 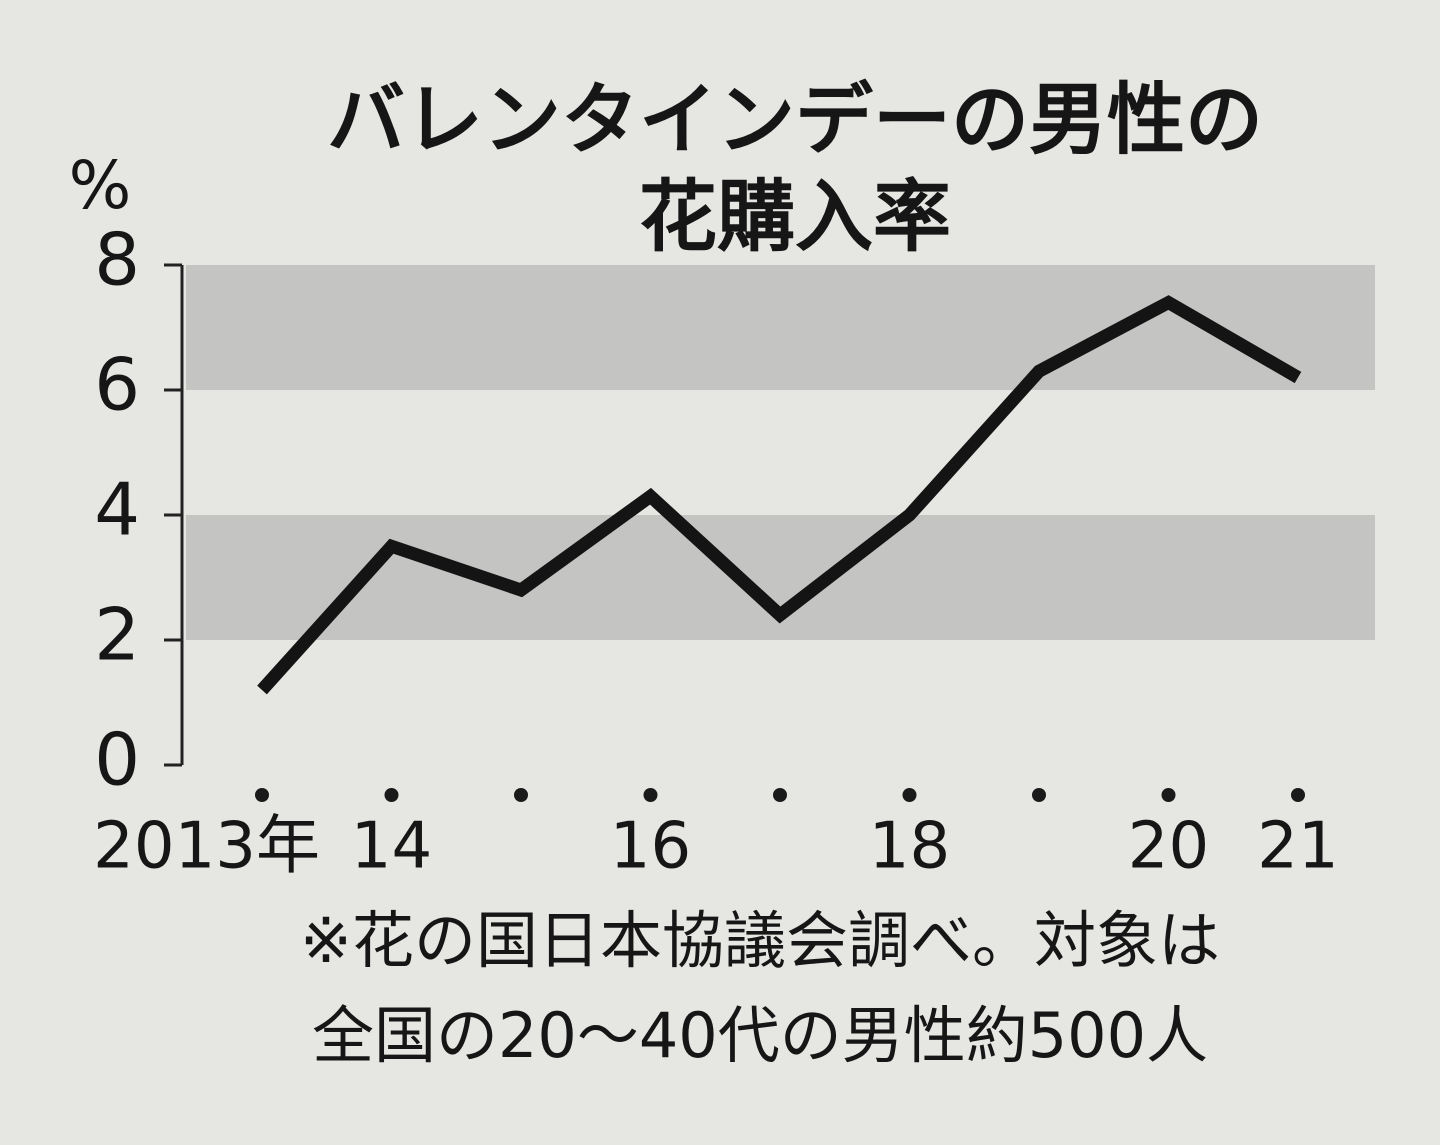 I want to click on y-unit: %, so click(x=100, y=185).